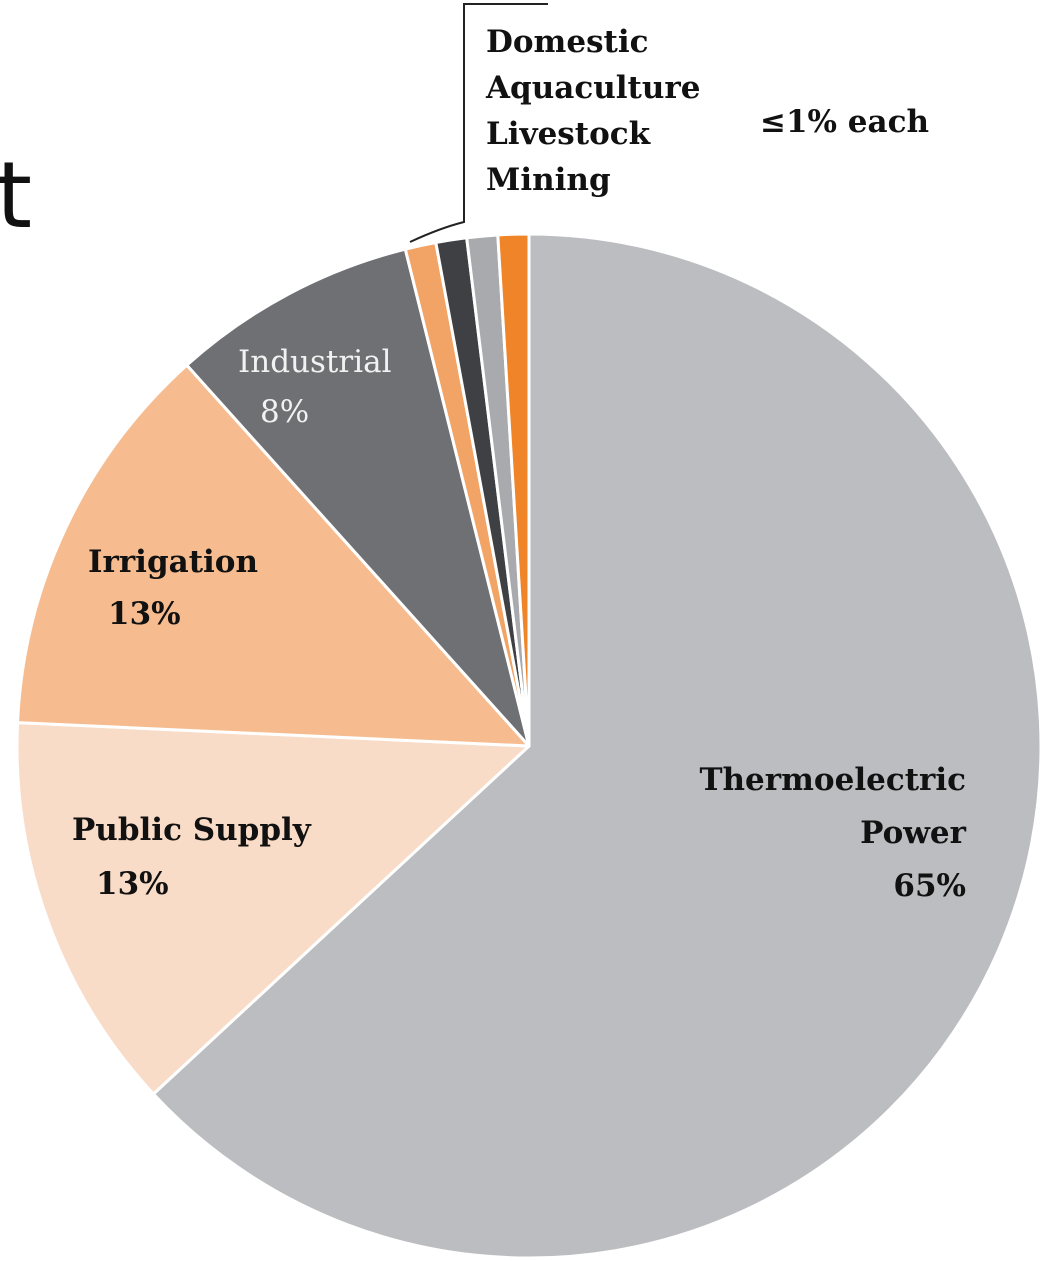 Image resolution: width=1040 pixels, height=1261 pixels. I want to click on slice-value-industrial: 8%, so click(284, 412).